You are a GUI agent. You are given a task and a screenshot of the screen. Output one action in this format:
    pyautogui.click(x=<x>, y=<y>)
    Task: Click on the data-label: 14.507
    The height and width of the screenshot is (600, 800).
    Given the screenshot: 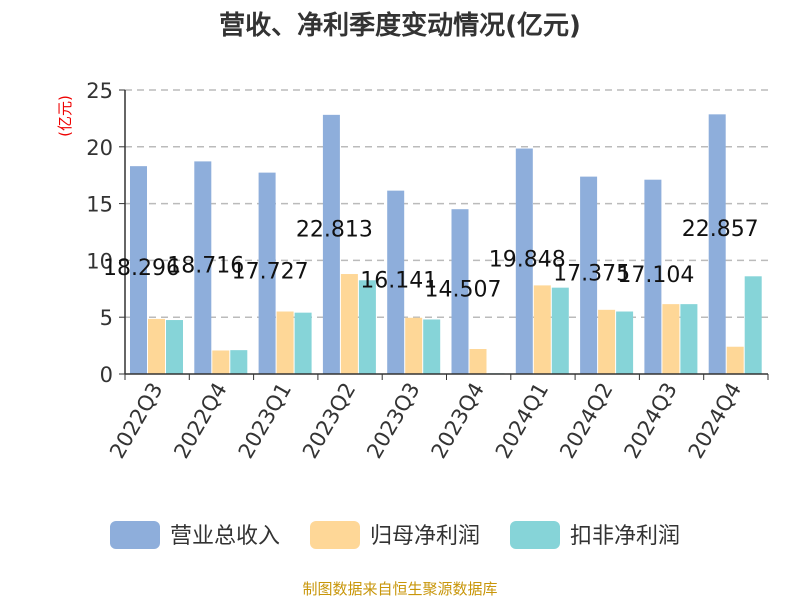 What is the action you would take?
    pyautogui.click(x=463, y=290)
    